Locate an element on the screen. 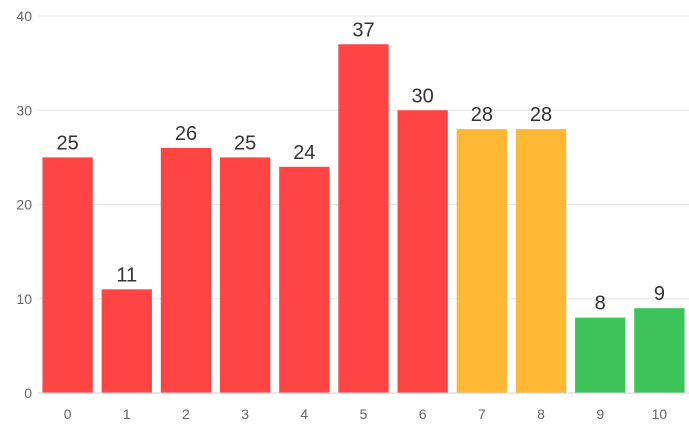 The width and height of the screenshot is (689, 428). data-label: 8 is located at coordinates (600, 304).